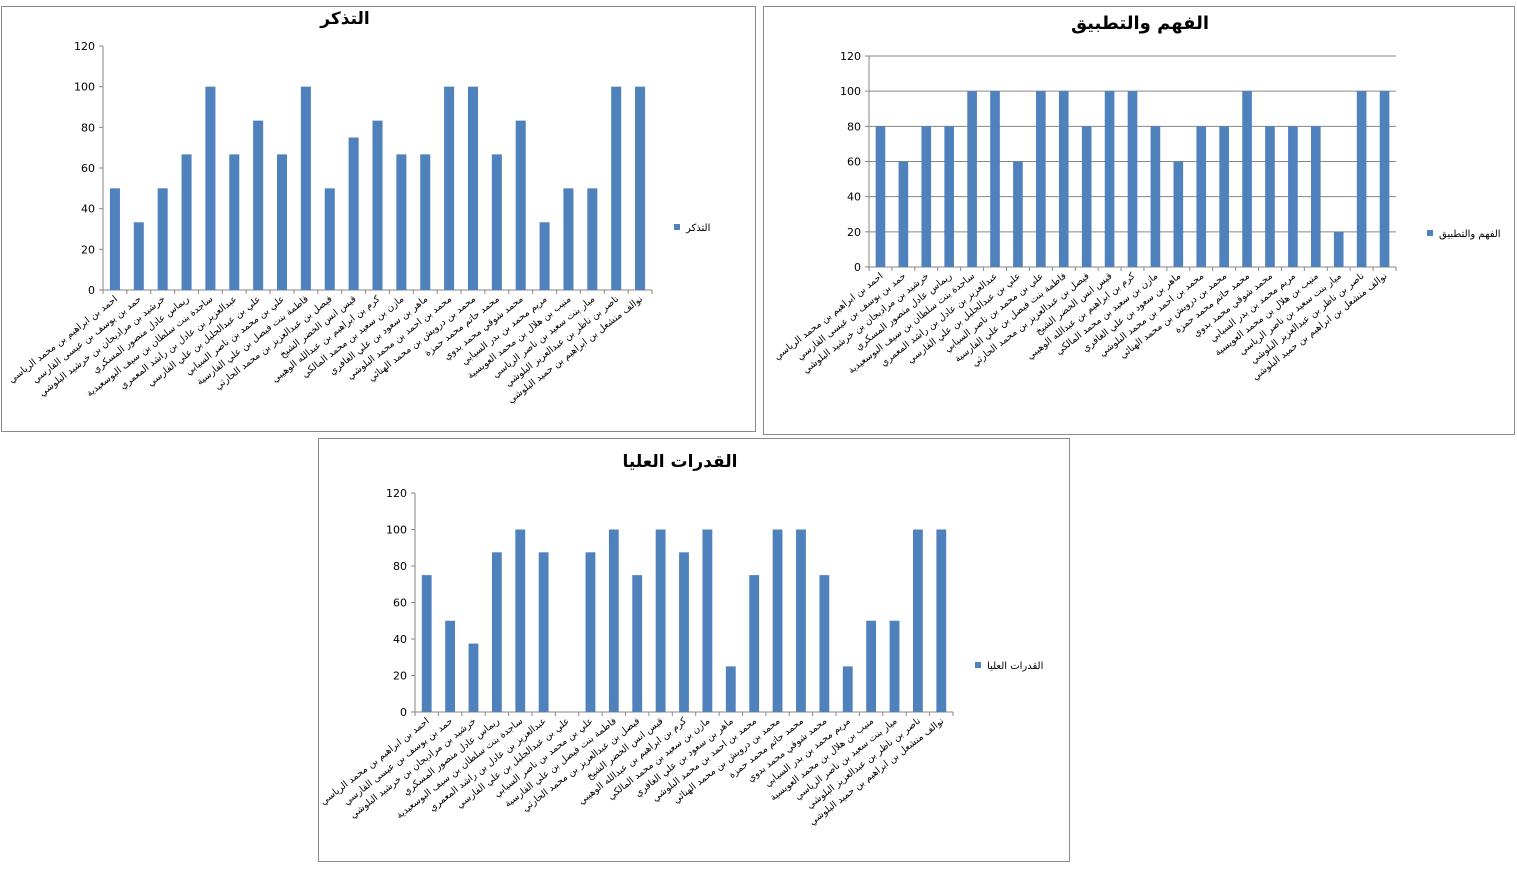  Describe the element at coordinates (1470, 234) in the screenshot. I see `legend-label: الفهم والتطبيق` at that location.